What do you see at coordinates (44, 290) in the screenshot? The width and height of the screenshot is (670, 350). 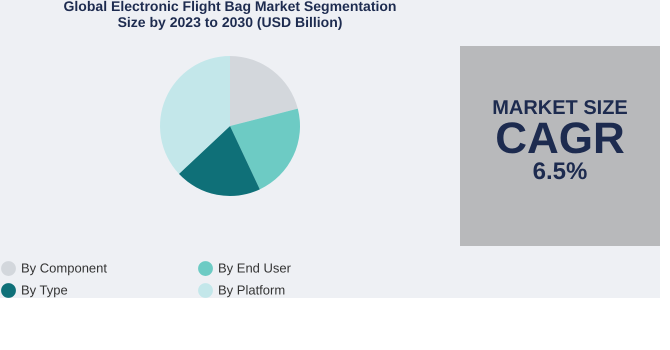 I see `legend-label: By Type` at bounding box center [44, 290].